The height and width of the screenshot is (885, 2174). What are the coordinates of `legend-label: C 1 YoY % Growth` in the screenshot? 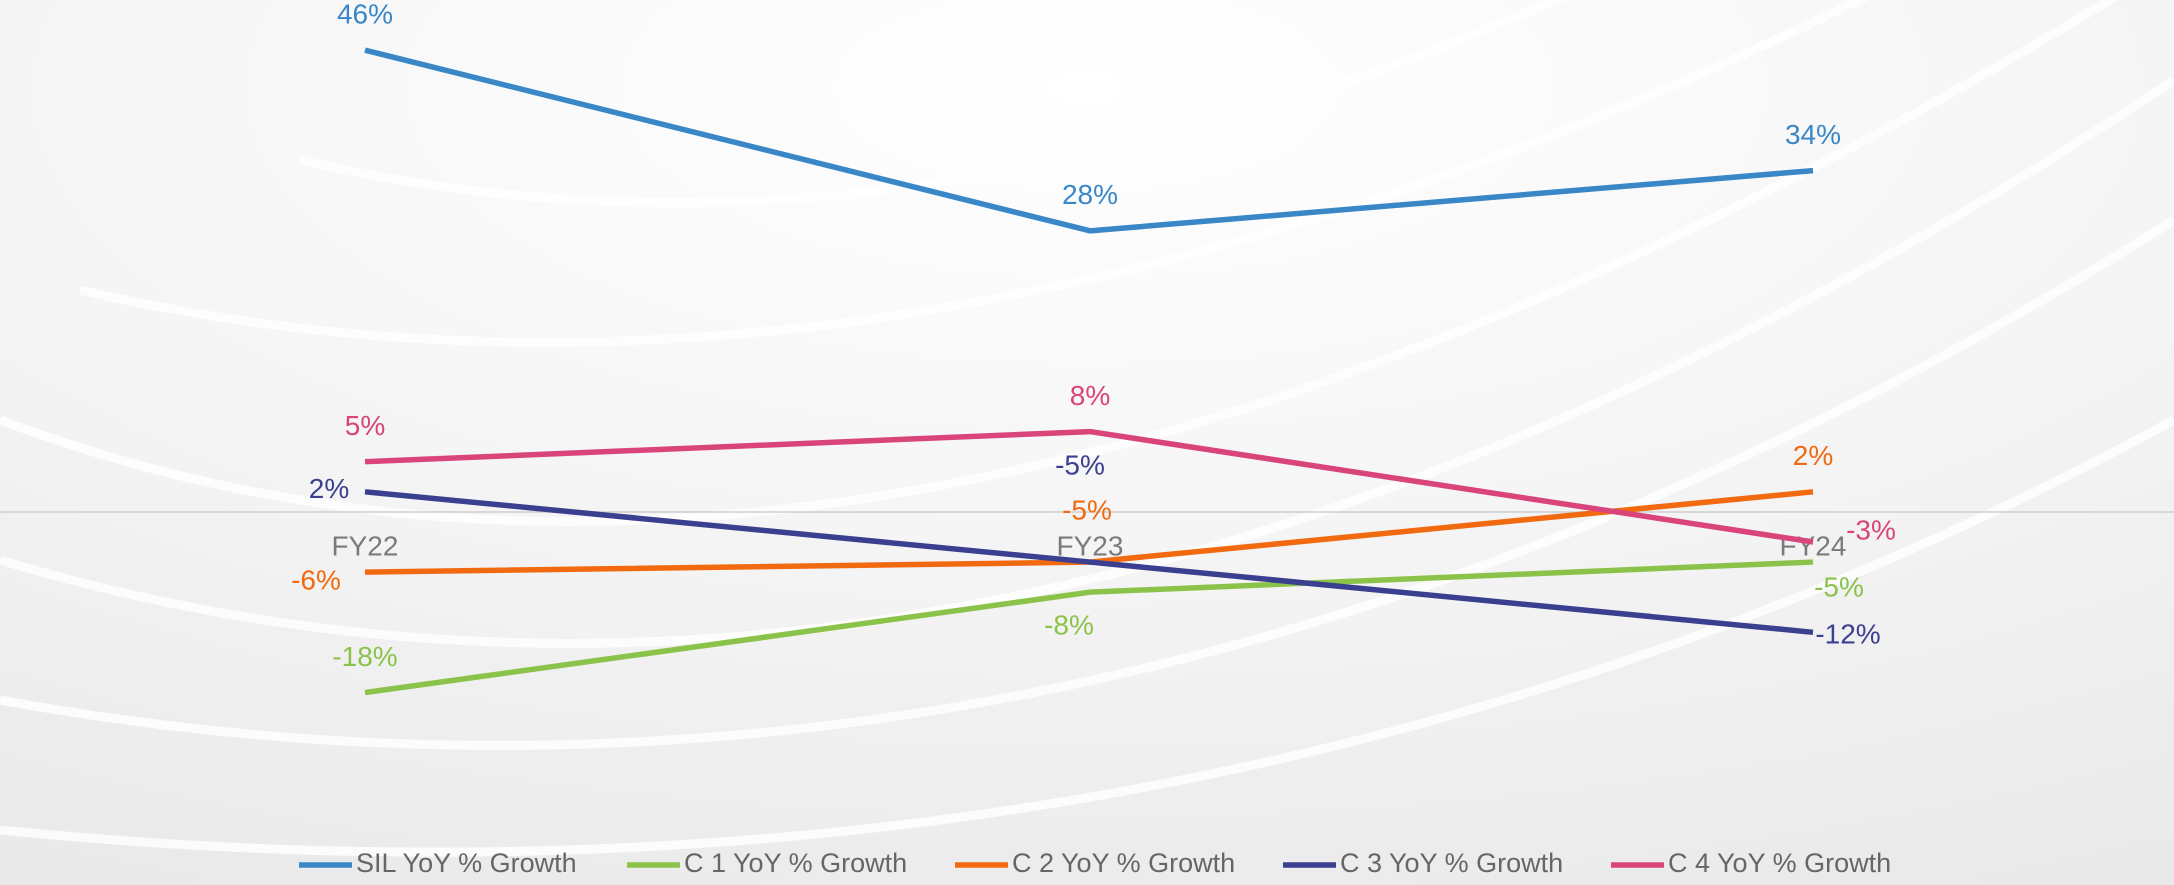 It's located at (795, 863).